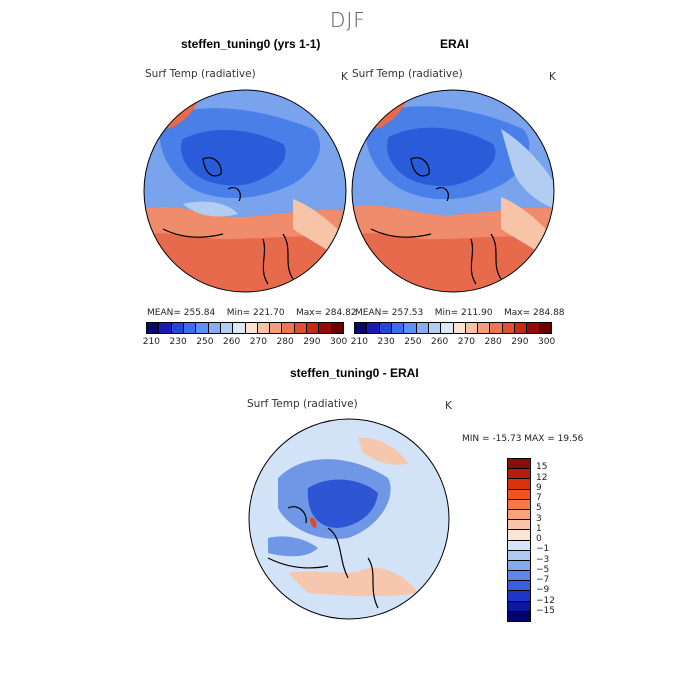 This screenshot has height=700, width=700. What do you see at coordinates (448, 406) in the screenshot?
I see `panel-diff-units: K` at bounding box center [448, 406].